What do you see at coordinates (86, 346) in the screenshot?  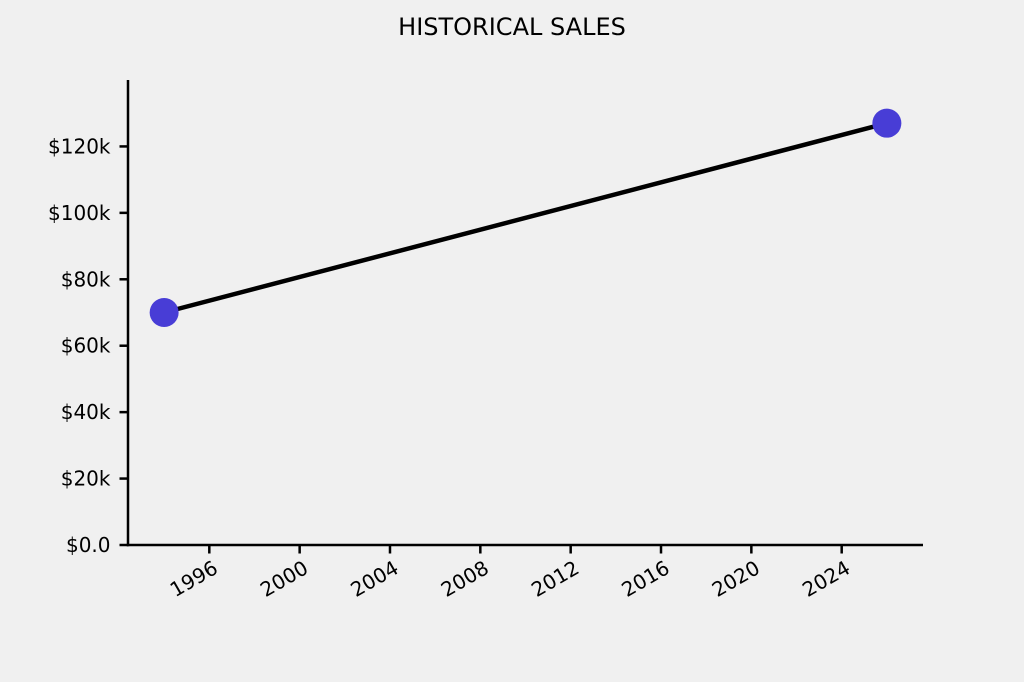 I see `y-axis-tick-label: $60k` at bounding box center [86, 346].